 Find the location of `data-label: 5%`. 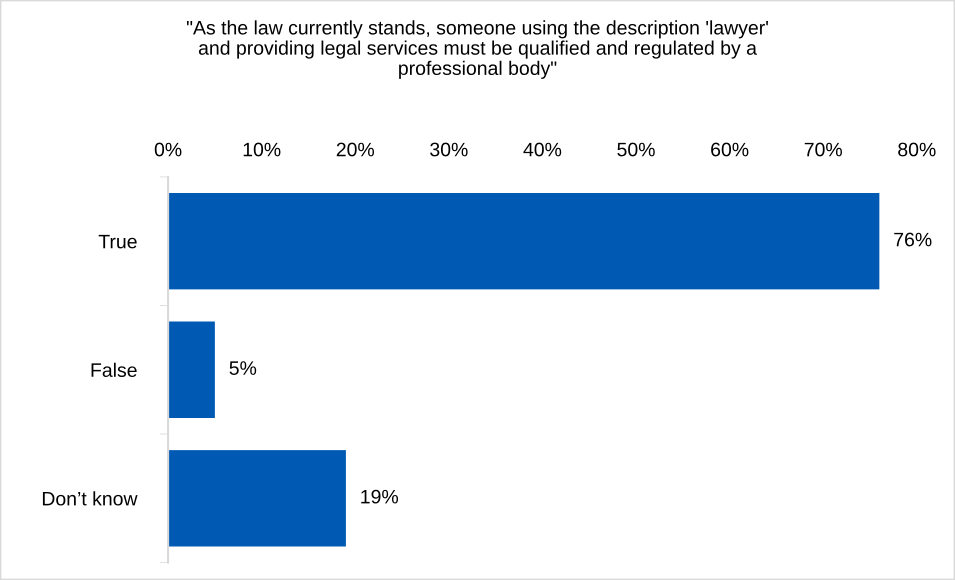

data-label: 5% is located at coordinates (243, 368).